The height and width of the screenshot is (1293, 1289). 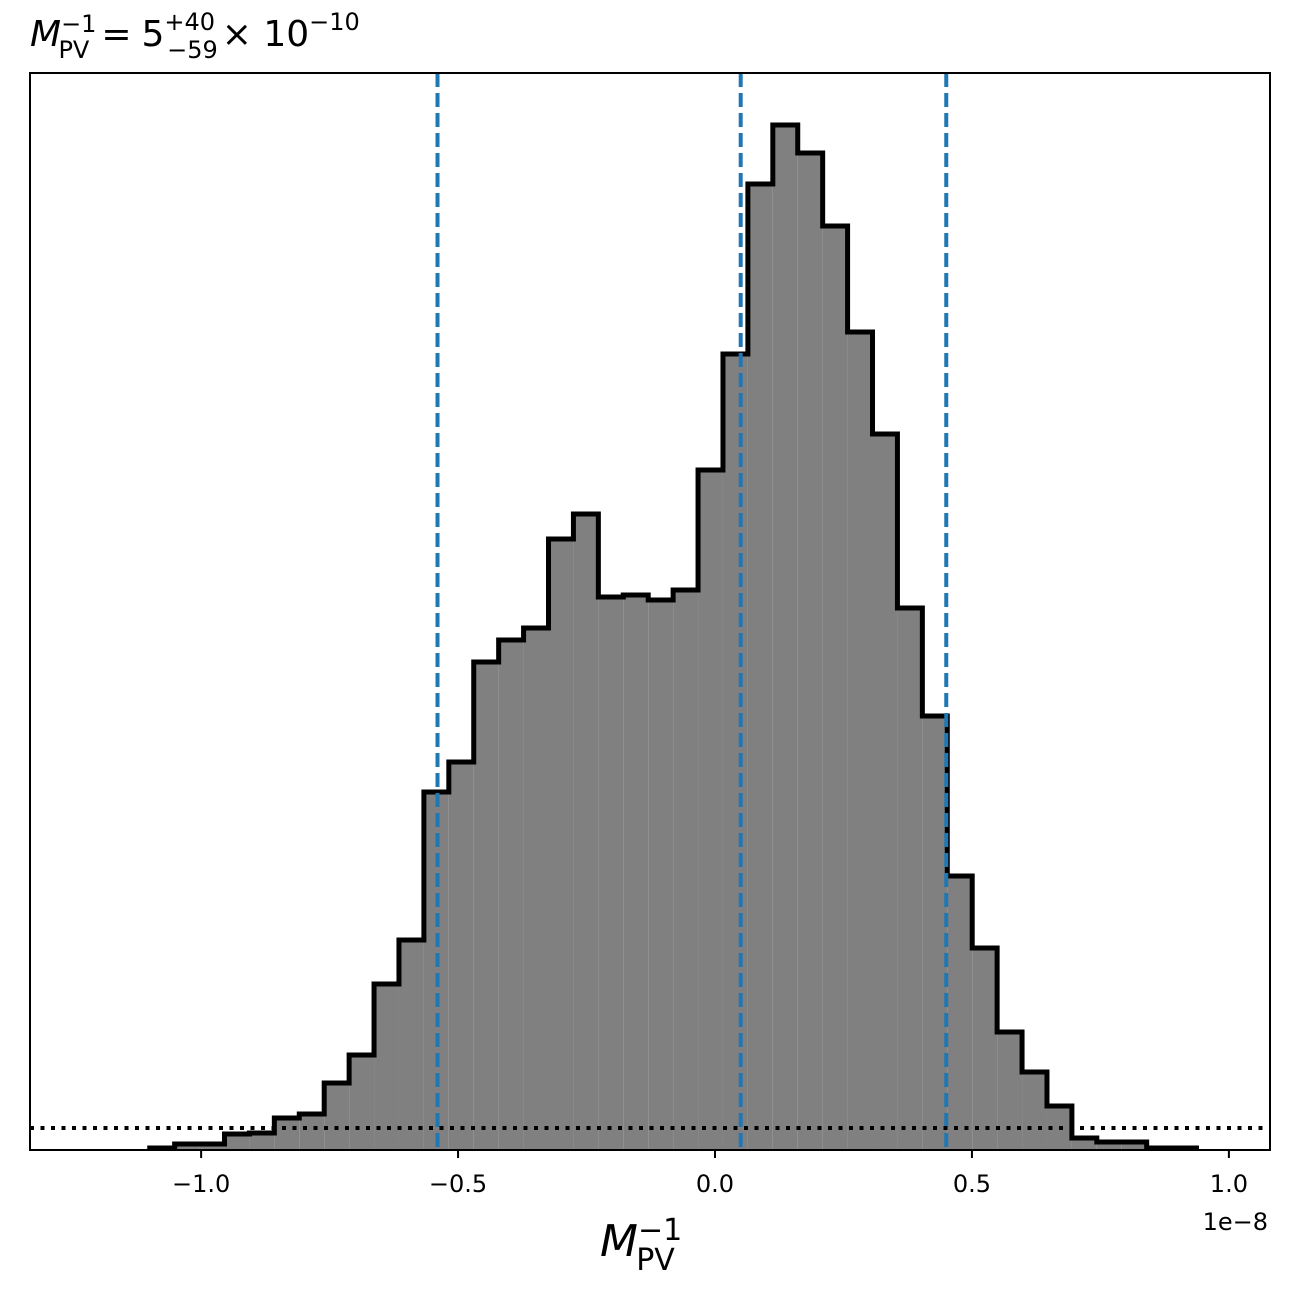 What do you see at coordinates (655, 1260) in the screenshot?
I see `xlabel-sub: PV` at bounding box center [655, 1260].